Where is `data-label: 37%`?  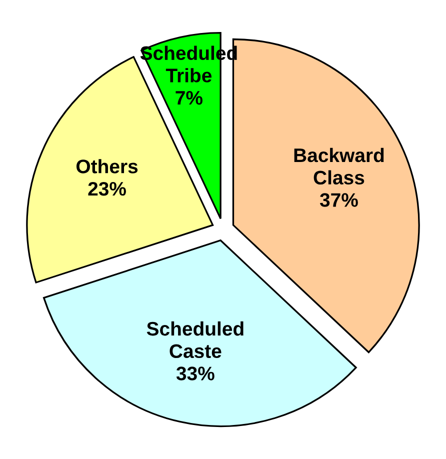 data-label: 37% is located at coordinates (339, 200).